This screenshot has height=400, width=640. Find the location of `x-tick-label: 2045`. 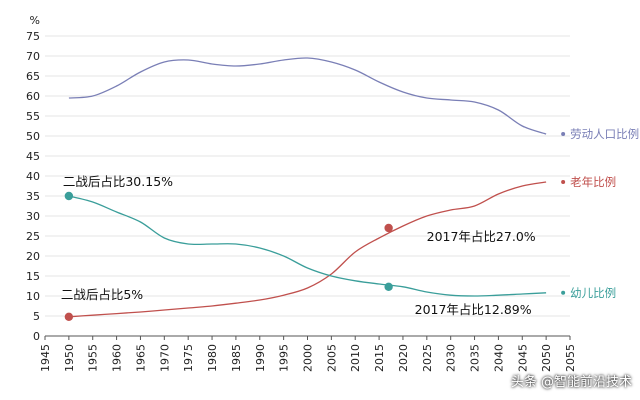

x-tick-label: 2045 is located at coordinates (522, 358).